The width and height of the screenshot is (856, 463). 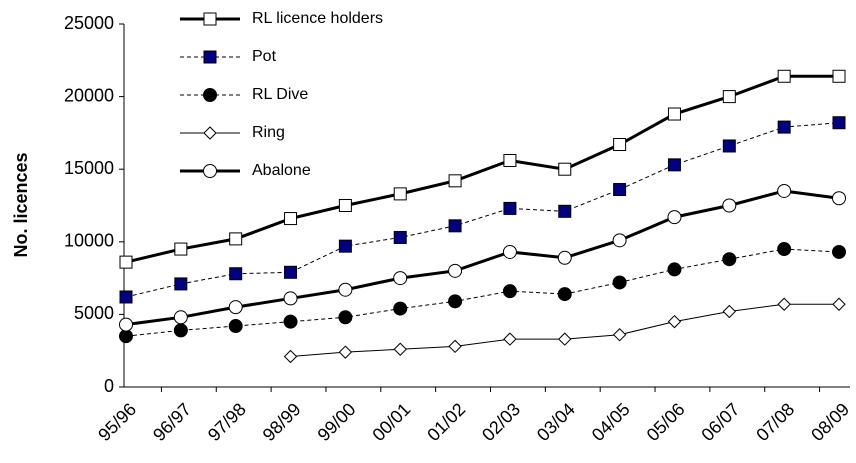 What do you see at coordinates (666, 422) in the screenshot?
I see `x-tick-label: 05/06` at bounding box center [666, 422].